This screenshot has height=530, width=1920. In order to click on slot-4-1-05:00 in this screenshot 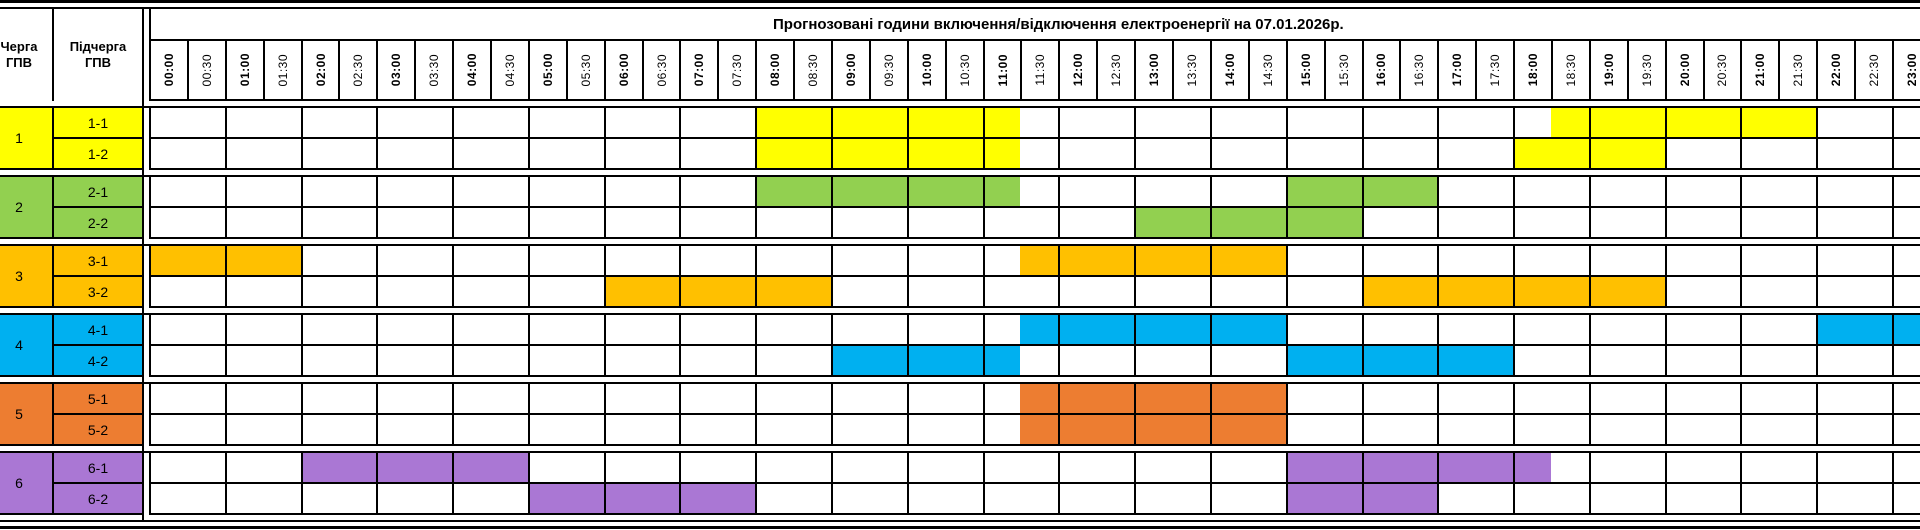, I will do `click(546, 330)`.